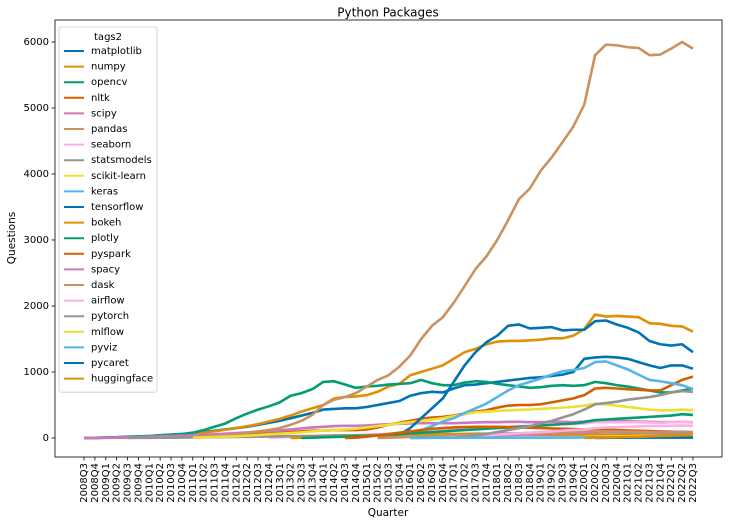  What do you see at coordinates (399, 483) in the screenshot?
I see `x-tick-label: 2015Q4` at bounding box center [399, 483].